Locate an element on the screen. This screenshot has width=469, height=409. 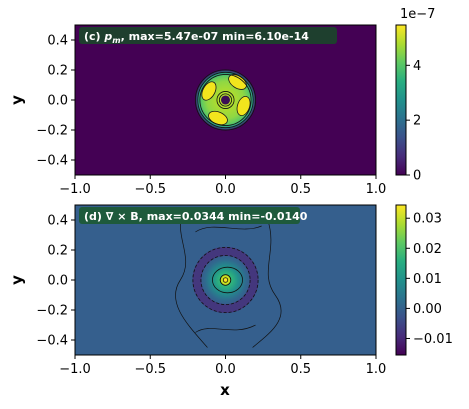
colorbar-ticks: 0.03 0.02 0.01 0.00 −0.01 is located at coordinates (429, 279).